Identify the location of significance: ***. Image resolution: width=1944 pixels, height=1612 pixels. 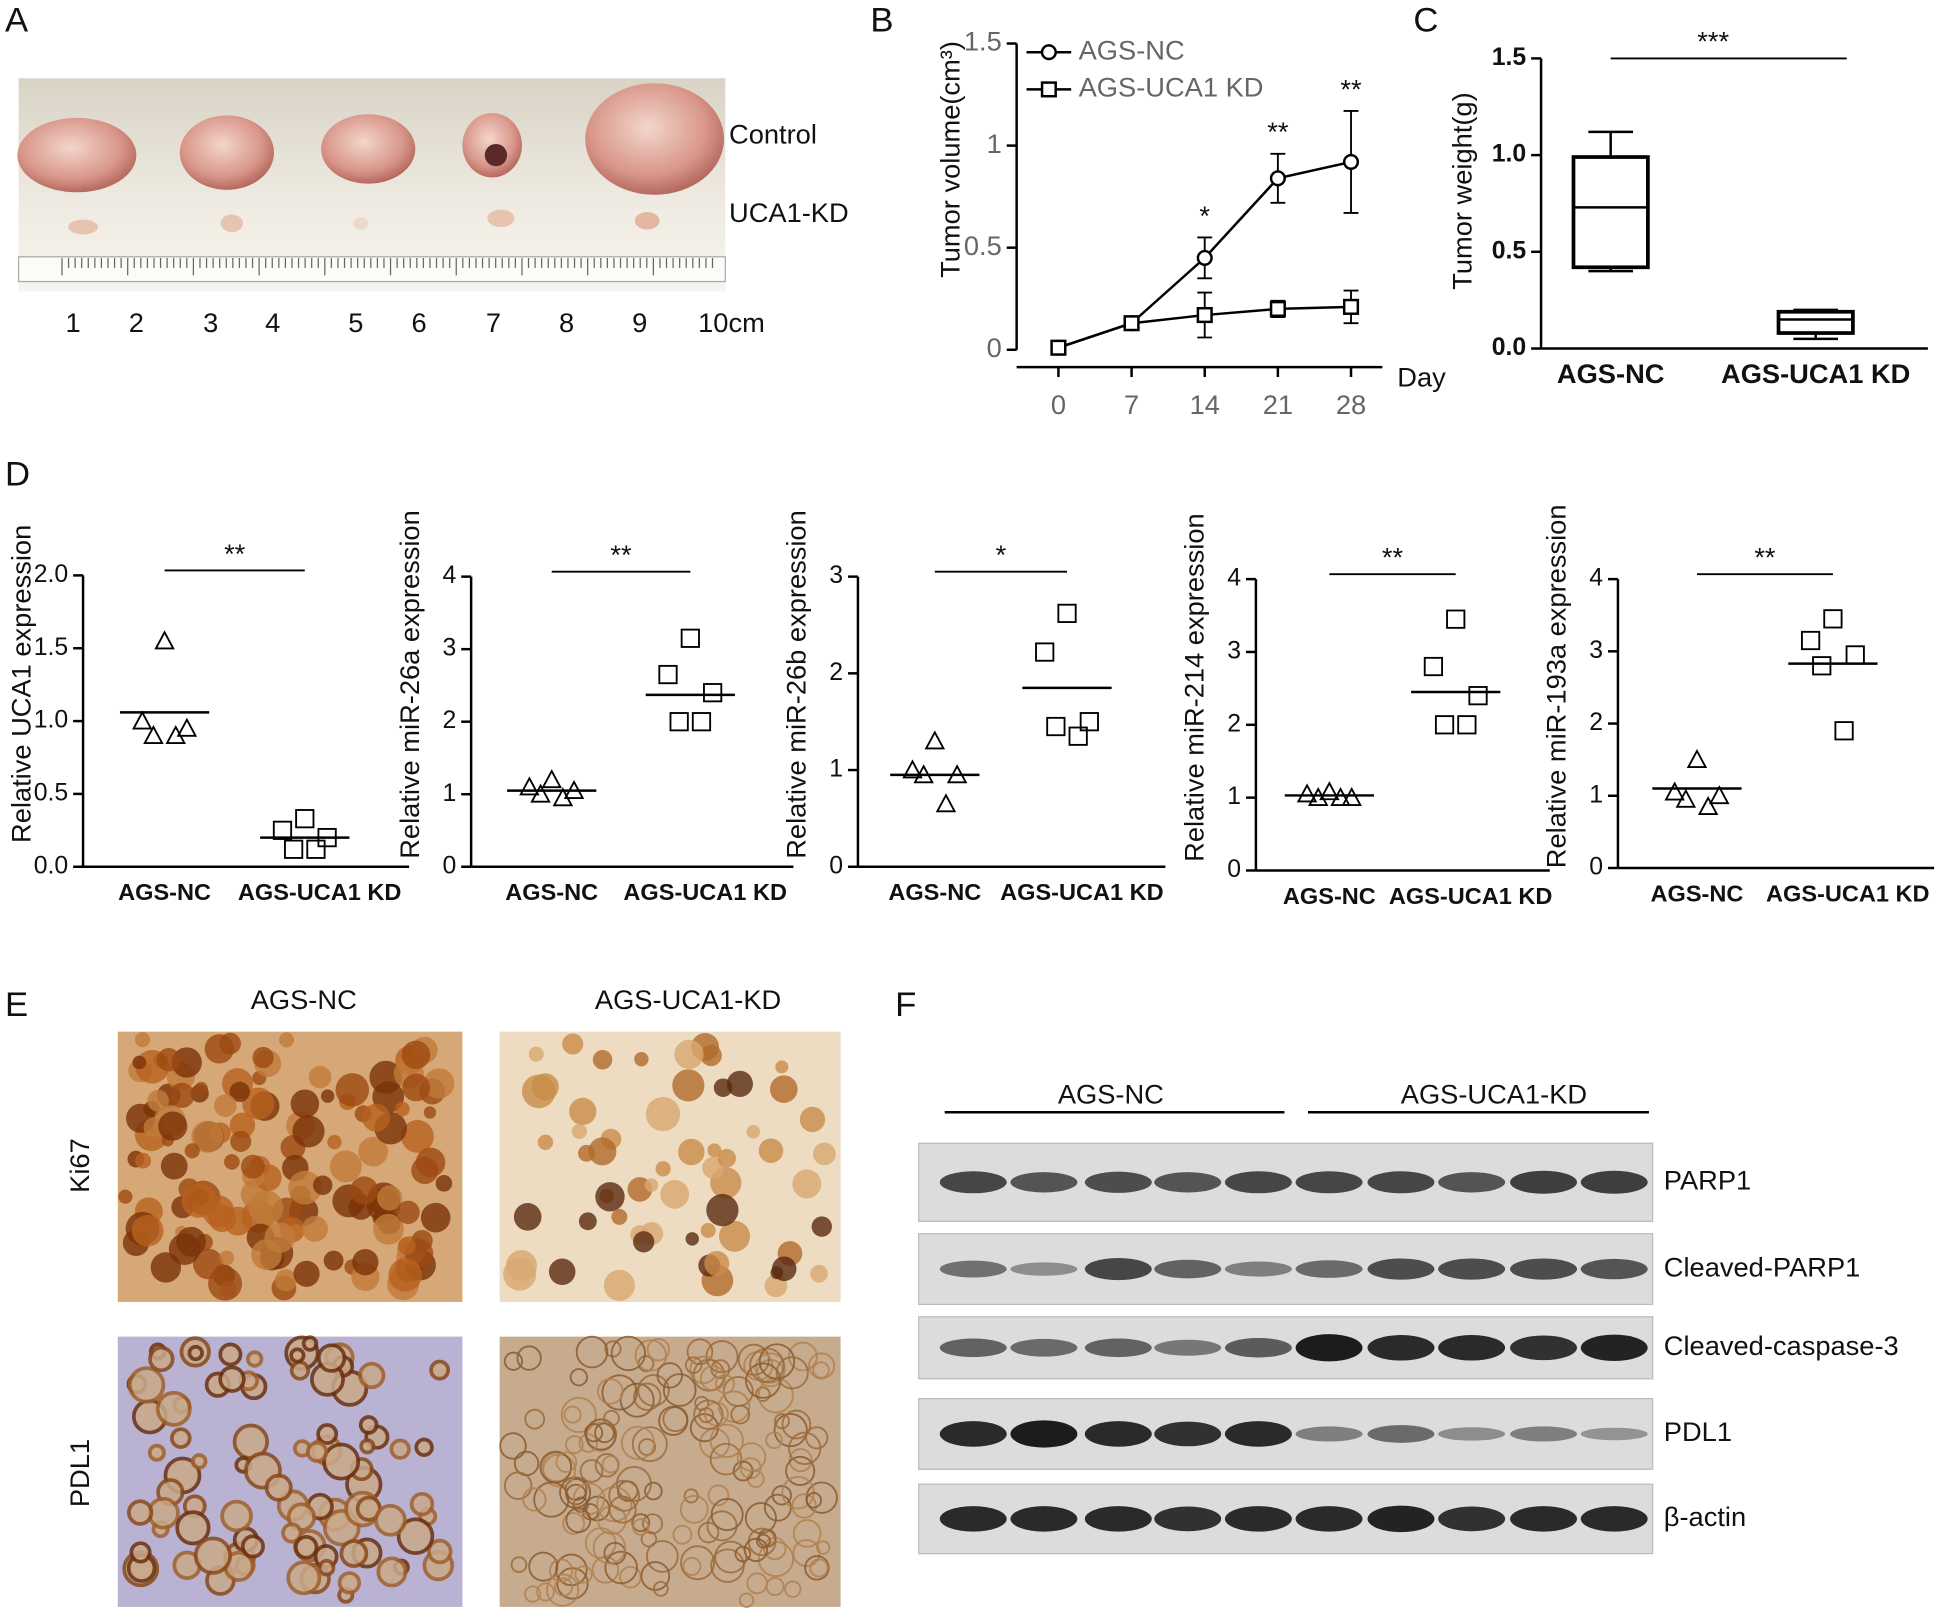
(1713, 41).